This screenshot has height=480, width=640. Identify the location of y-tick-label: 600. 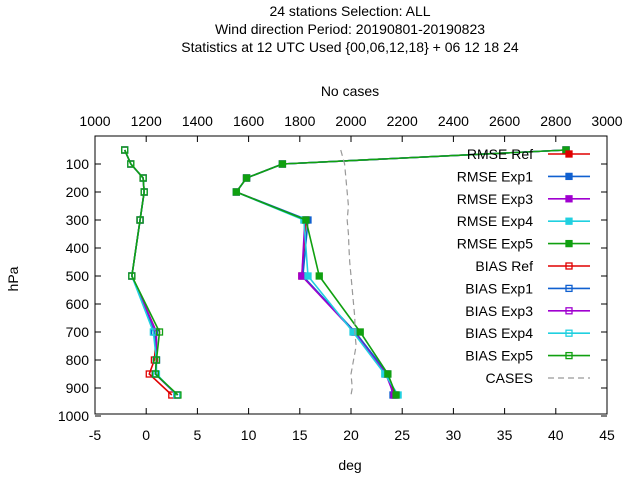
(78, 304).